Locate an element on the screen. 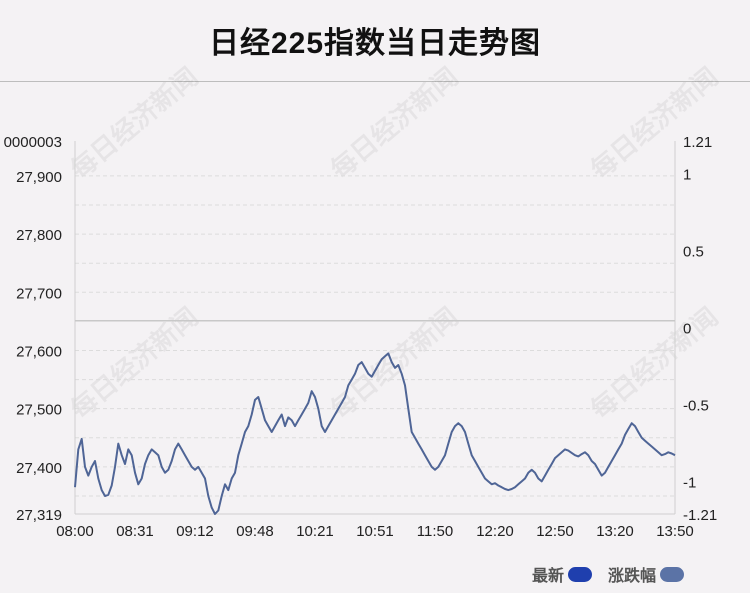 The width and height of the screenshot is (750, 593). y-left-tick-label: 27,900 is located at coordinates (39, 177).